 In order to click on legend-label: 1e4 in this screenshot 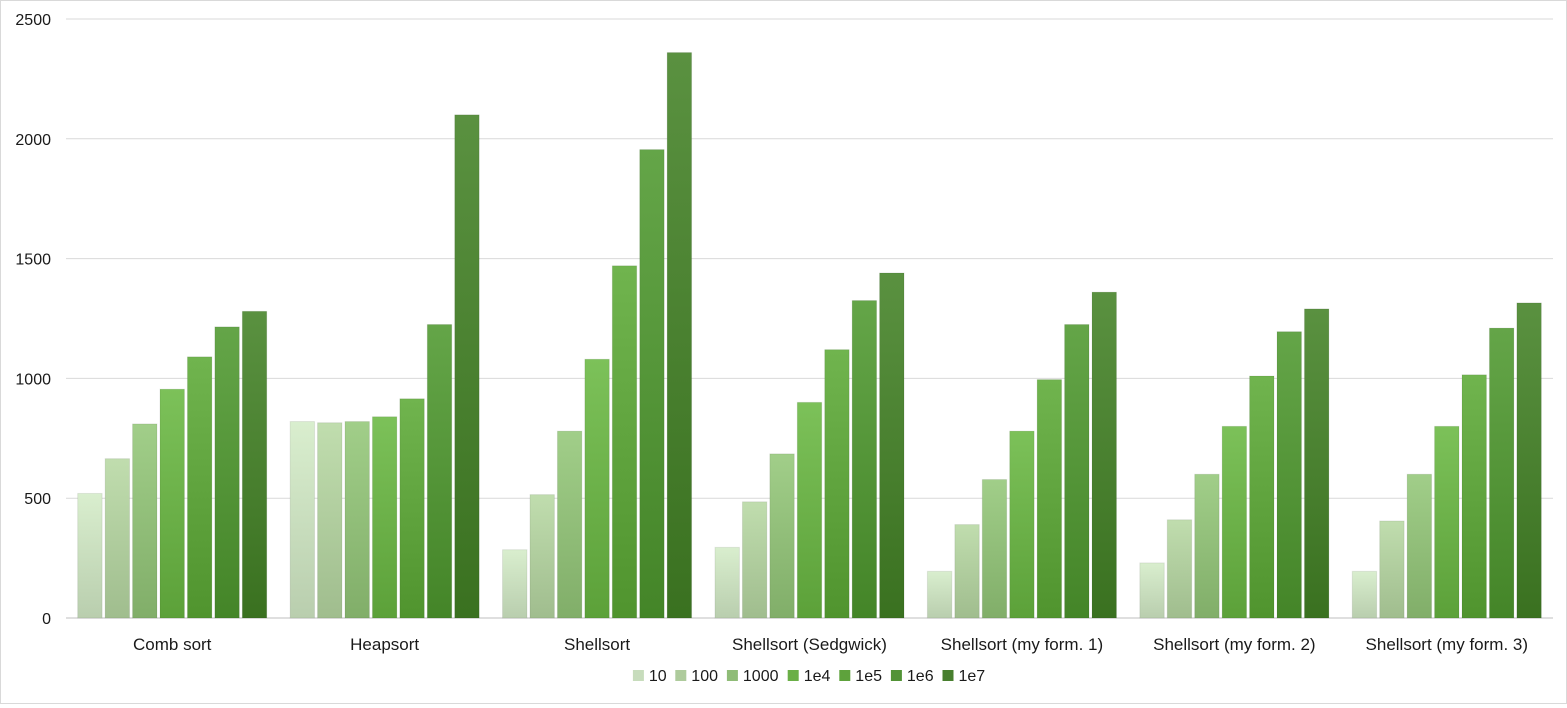, I will do `click(817, 676)`.